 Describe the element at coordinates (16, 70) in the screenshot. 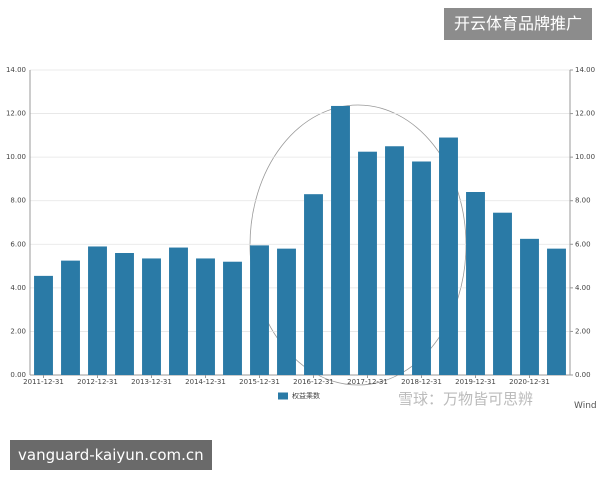

I see `y-tick-label: 14.00` at that location.